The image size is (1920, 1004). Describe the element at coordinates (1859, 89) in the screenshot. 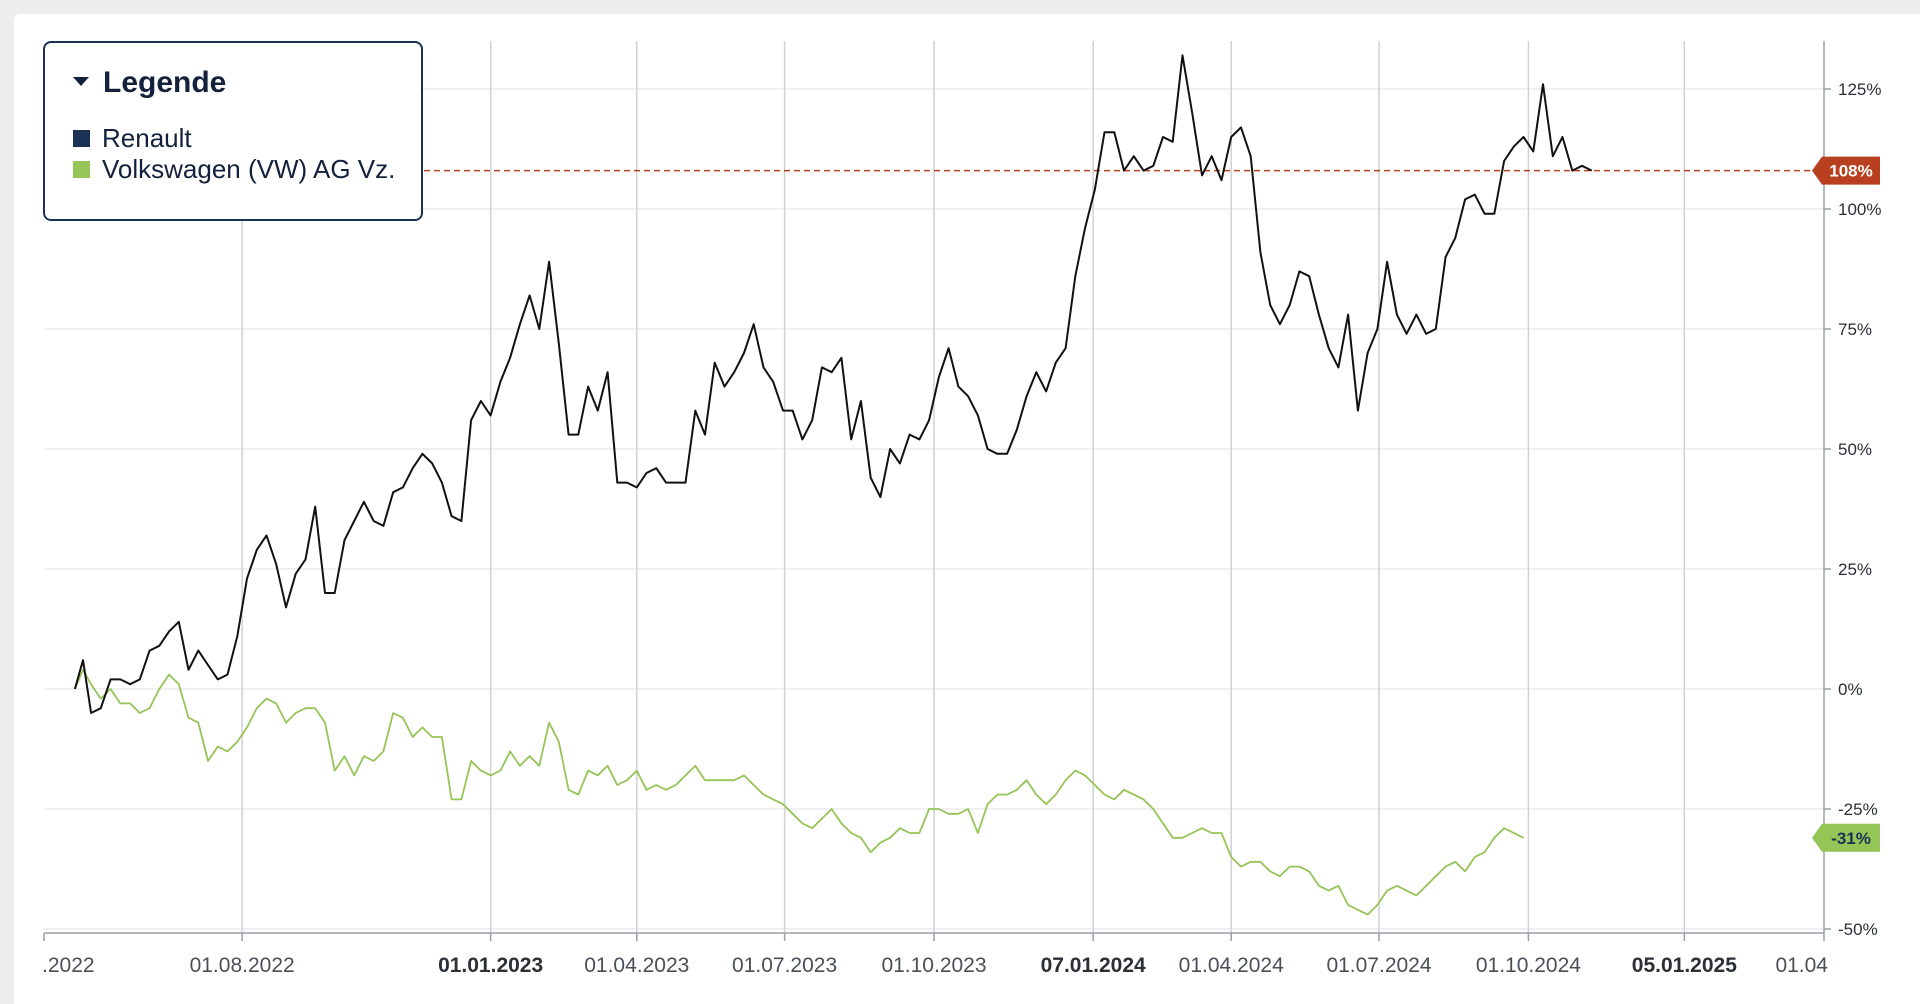

I see `y-tick-label: 125%` at that location.